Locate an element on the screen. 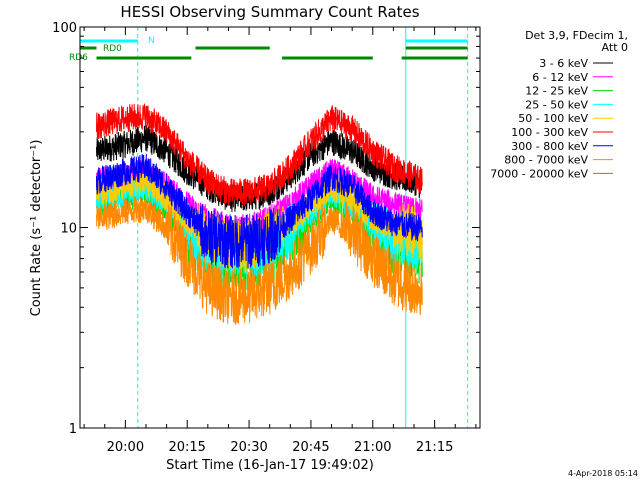 This screenshot has width=640, height=480. y-tick-label: 100 is located at coordinates (64, 28).